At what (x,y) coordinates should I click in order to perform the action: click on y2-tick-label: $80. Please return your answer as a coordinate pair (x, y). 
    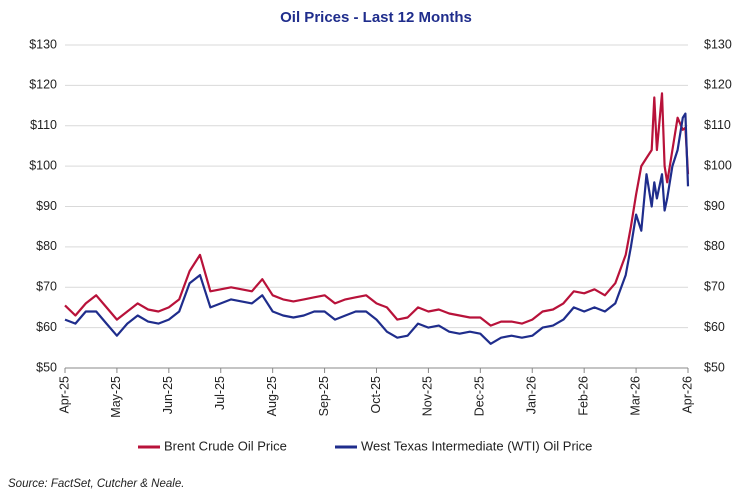
    Looking at the image, I should click on (714, 246).